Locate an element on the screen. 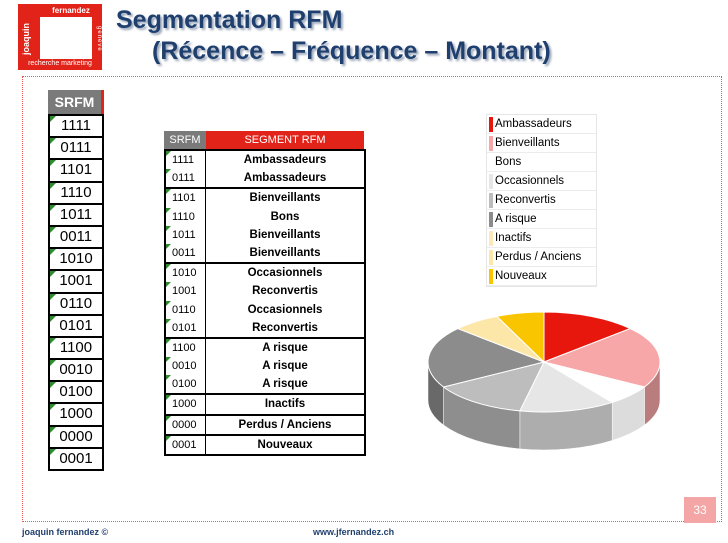  segment-name: Occasionnels is located at coordinates (285, 309).